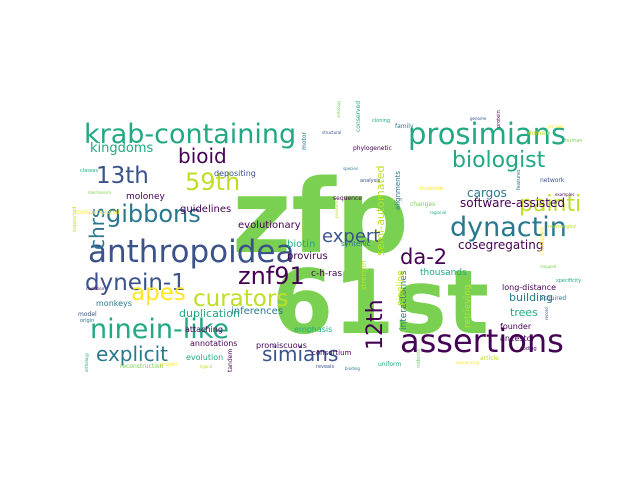 The image size is (640, 480). I want to click on word-depositing: depositing, so click(235, 173).